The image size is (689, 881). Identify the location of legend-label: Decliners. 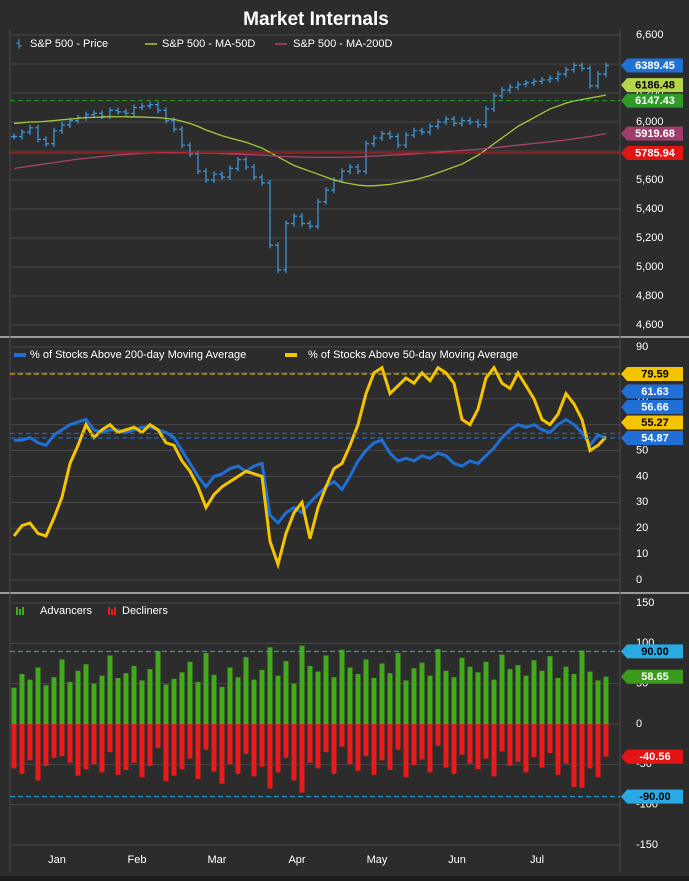
(145, 611).